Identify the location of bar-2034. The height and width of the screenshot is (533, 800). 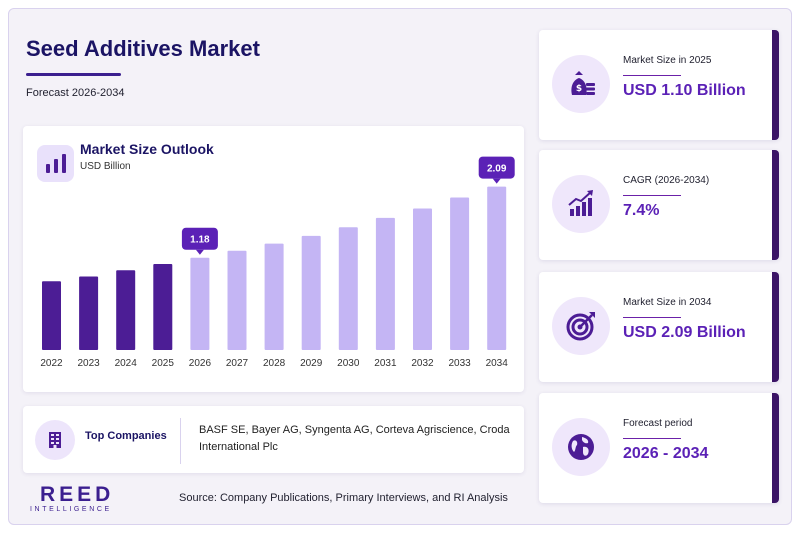
(497, 268).